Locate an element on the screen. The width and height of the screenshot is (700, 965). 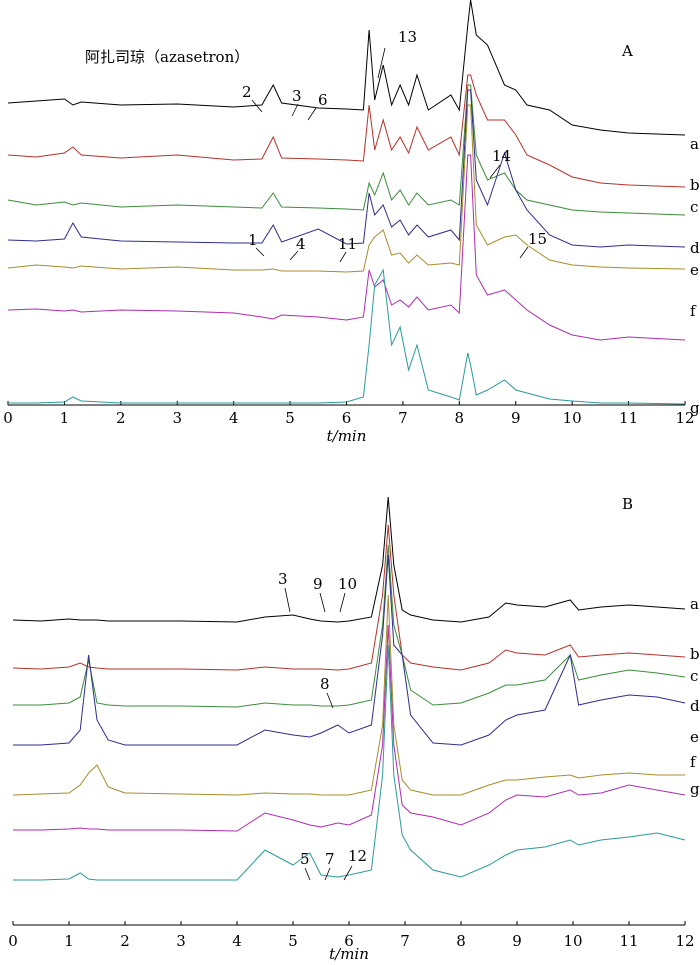
peak-annotation: A is located at coordinates (627, 51).